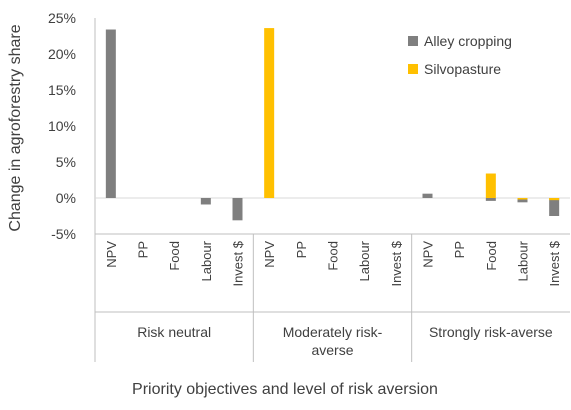 The image size is (571, 410). I want to click on y-tick-label: 10%, so click(62, 126).